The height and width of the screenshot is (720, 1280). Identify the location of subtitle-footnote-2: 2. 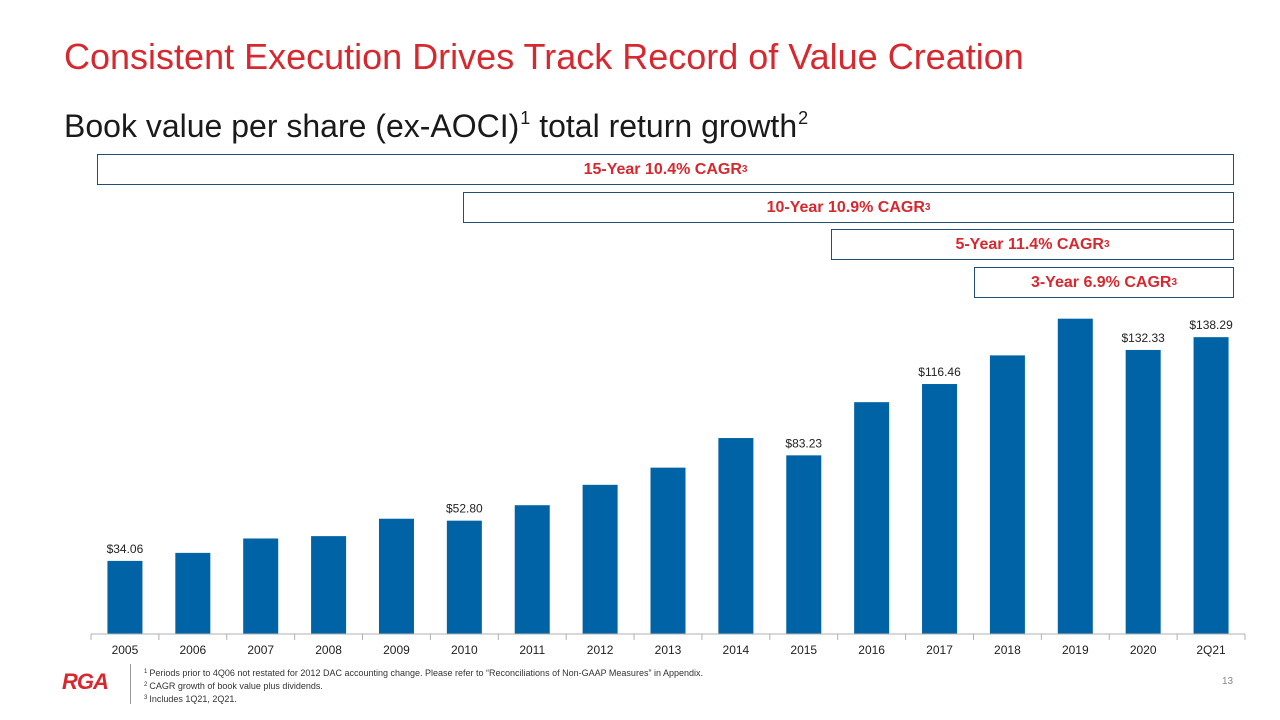
(803, 118).